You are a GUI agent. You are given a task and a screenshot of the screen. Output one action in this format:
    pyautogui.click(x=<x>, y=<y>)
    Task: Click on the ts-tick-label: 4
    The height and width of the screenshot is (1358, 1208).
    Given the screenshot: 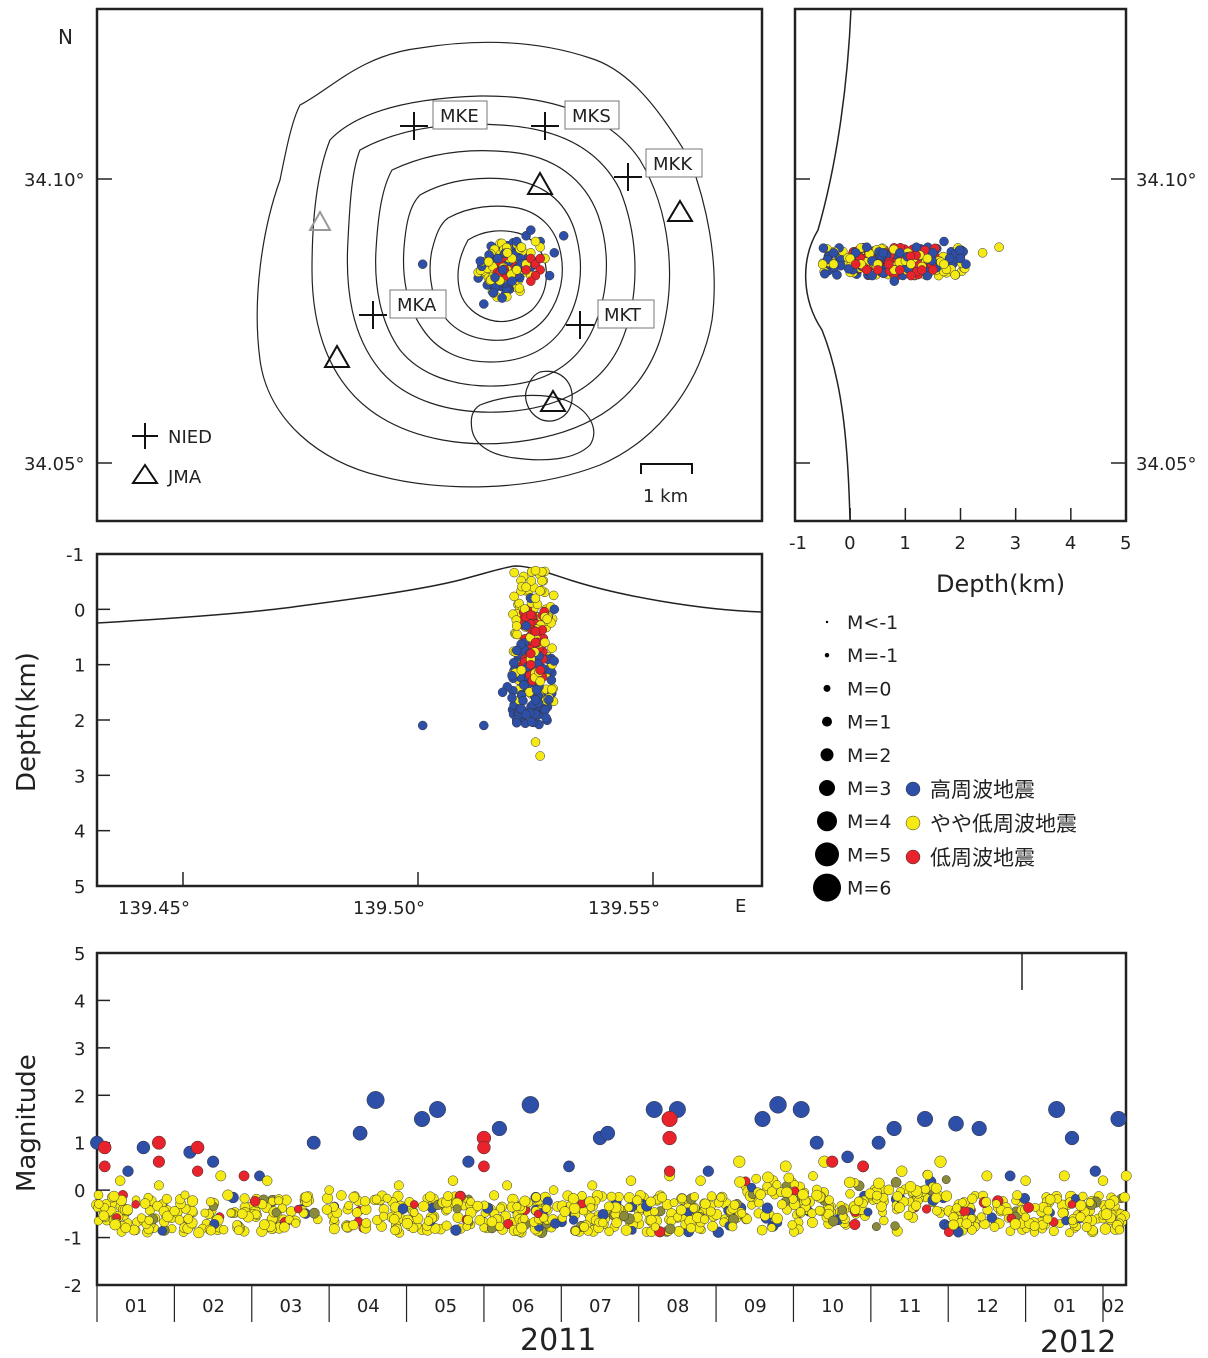 What is the action you would take?
    pyautogui.click(x=79, y=1001)
    